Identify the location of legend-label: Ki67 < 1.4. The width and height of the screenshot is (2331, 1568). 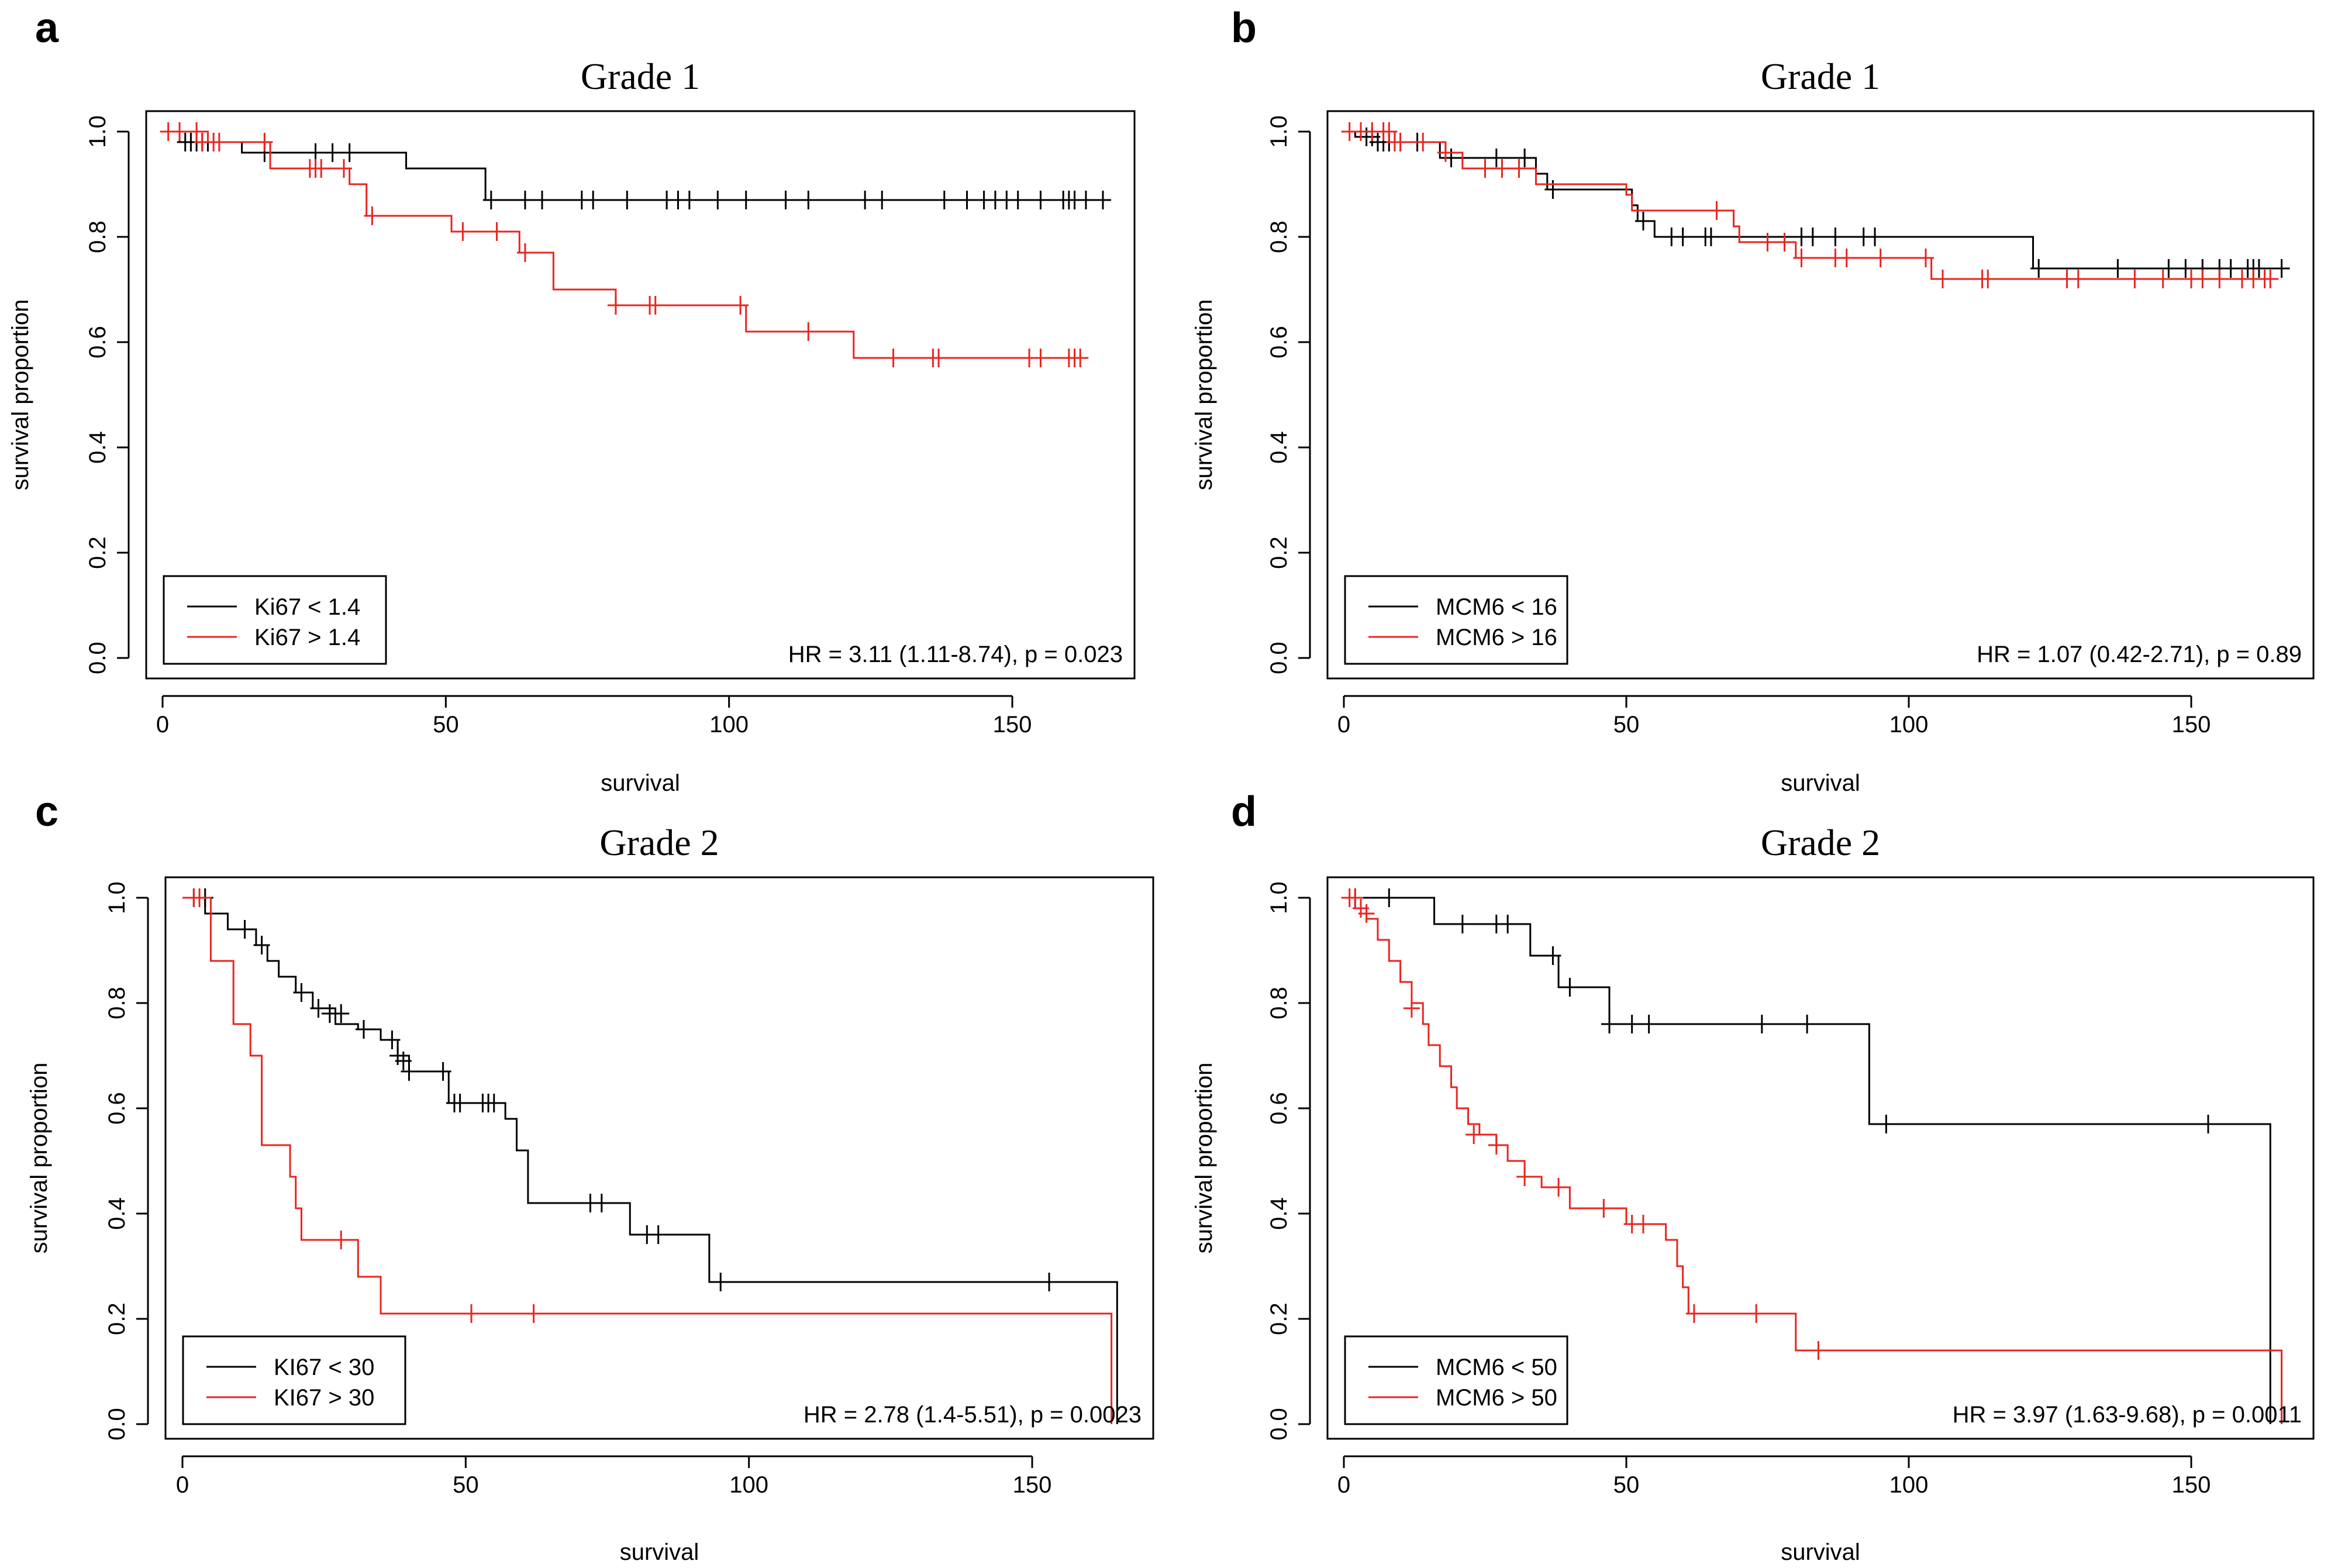
(307, 607).